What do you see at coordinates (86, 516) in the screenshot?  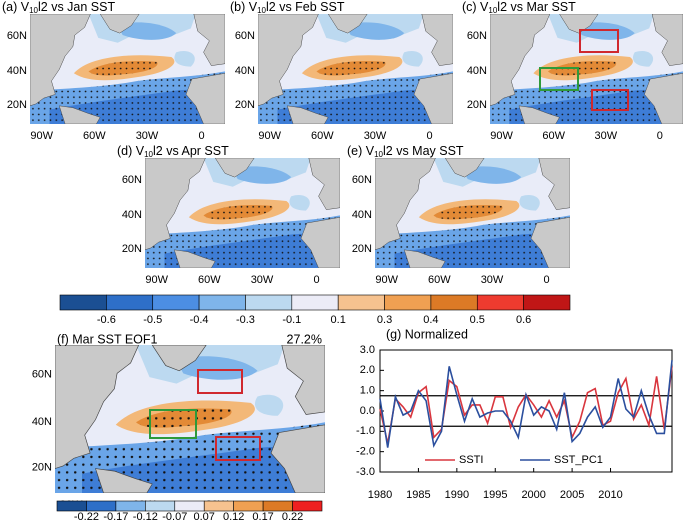 I see `colorbar-label: -0.22` at bounding box center [86, 516].